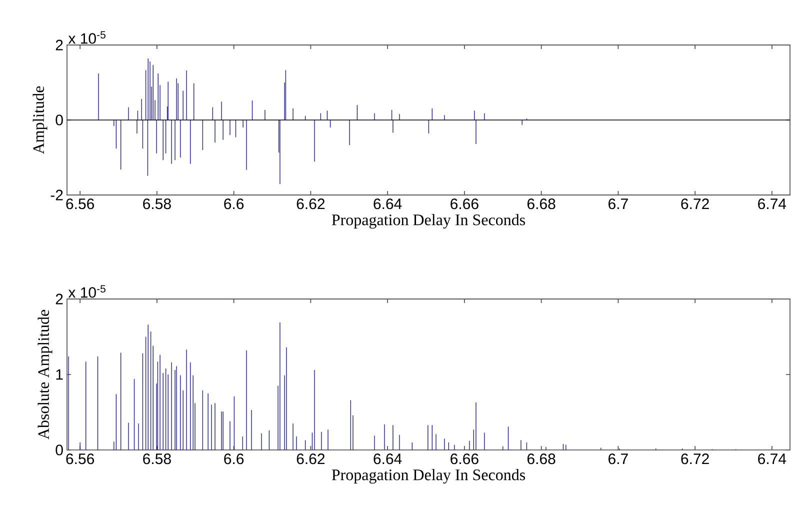  I want to click on y-tick-label: -2, so click(56, 195).